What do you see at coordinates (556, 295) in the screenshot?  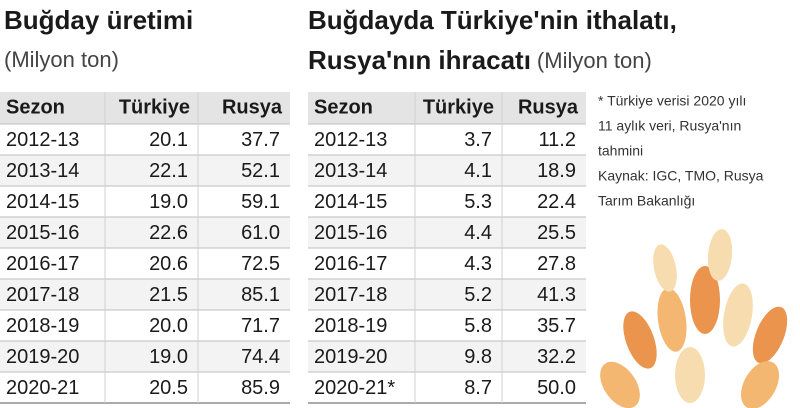 I see `table-cell: 41.3` at bounding box center [556, 295].